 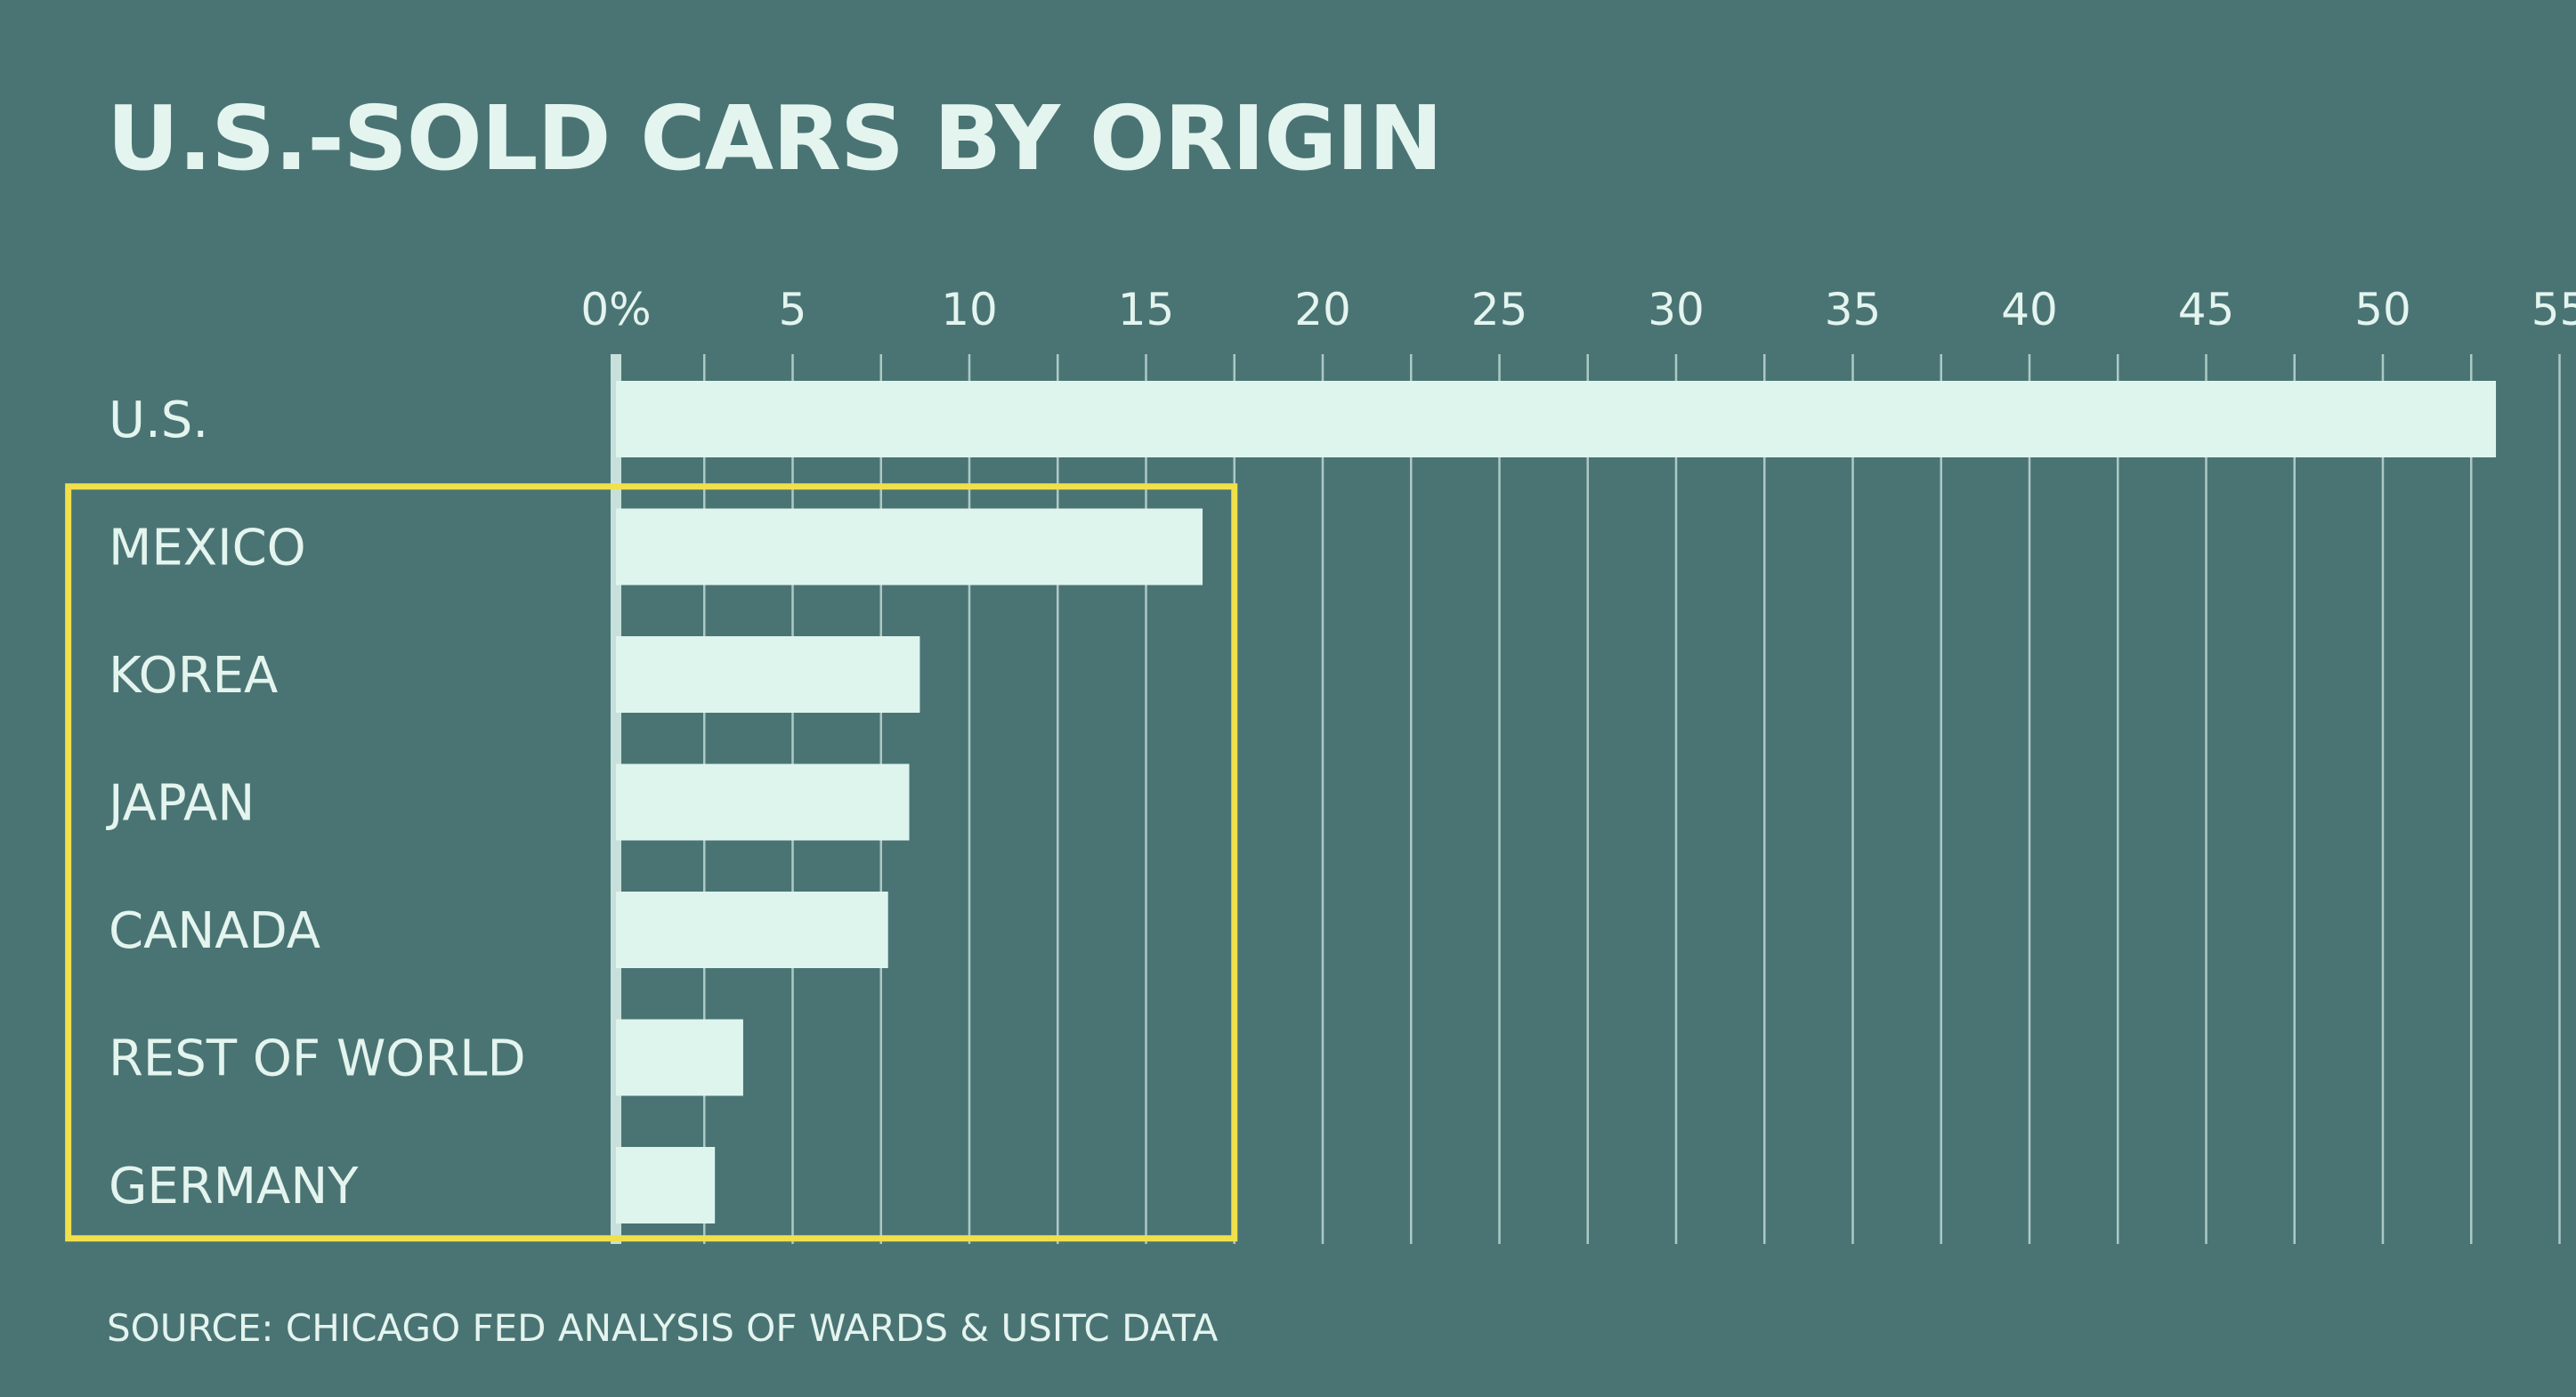 What do you see at coordinates (1557, 419) in the screenshot?
I see `bar-u-s` at bounding box center [1557, 419].